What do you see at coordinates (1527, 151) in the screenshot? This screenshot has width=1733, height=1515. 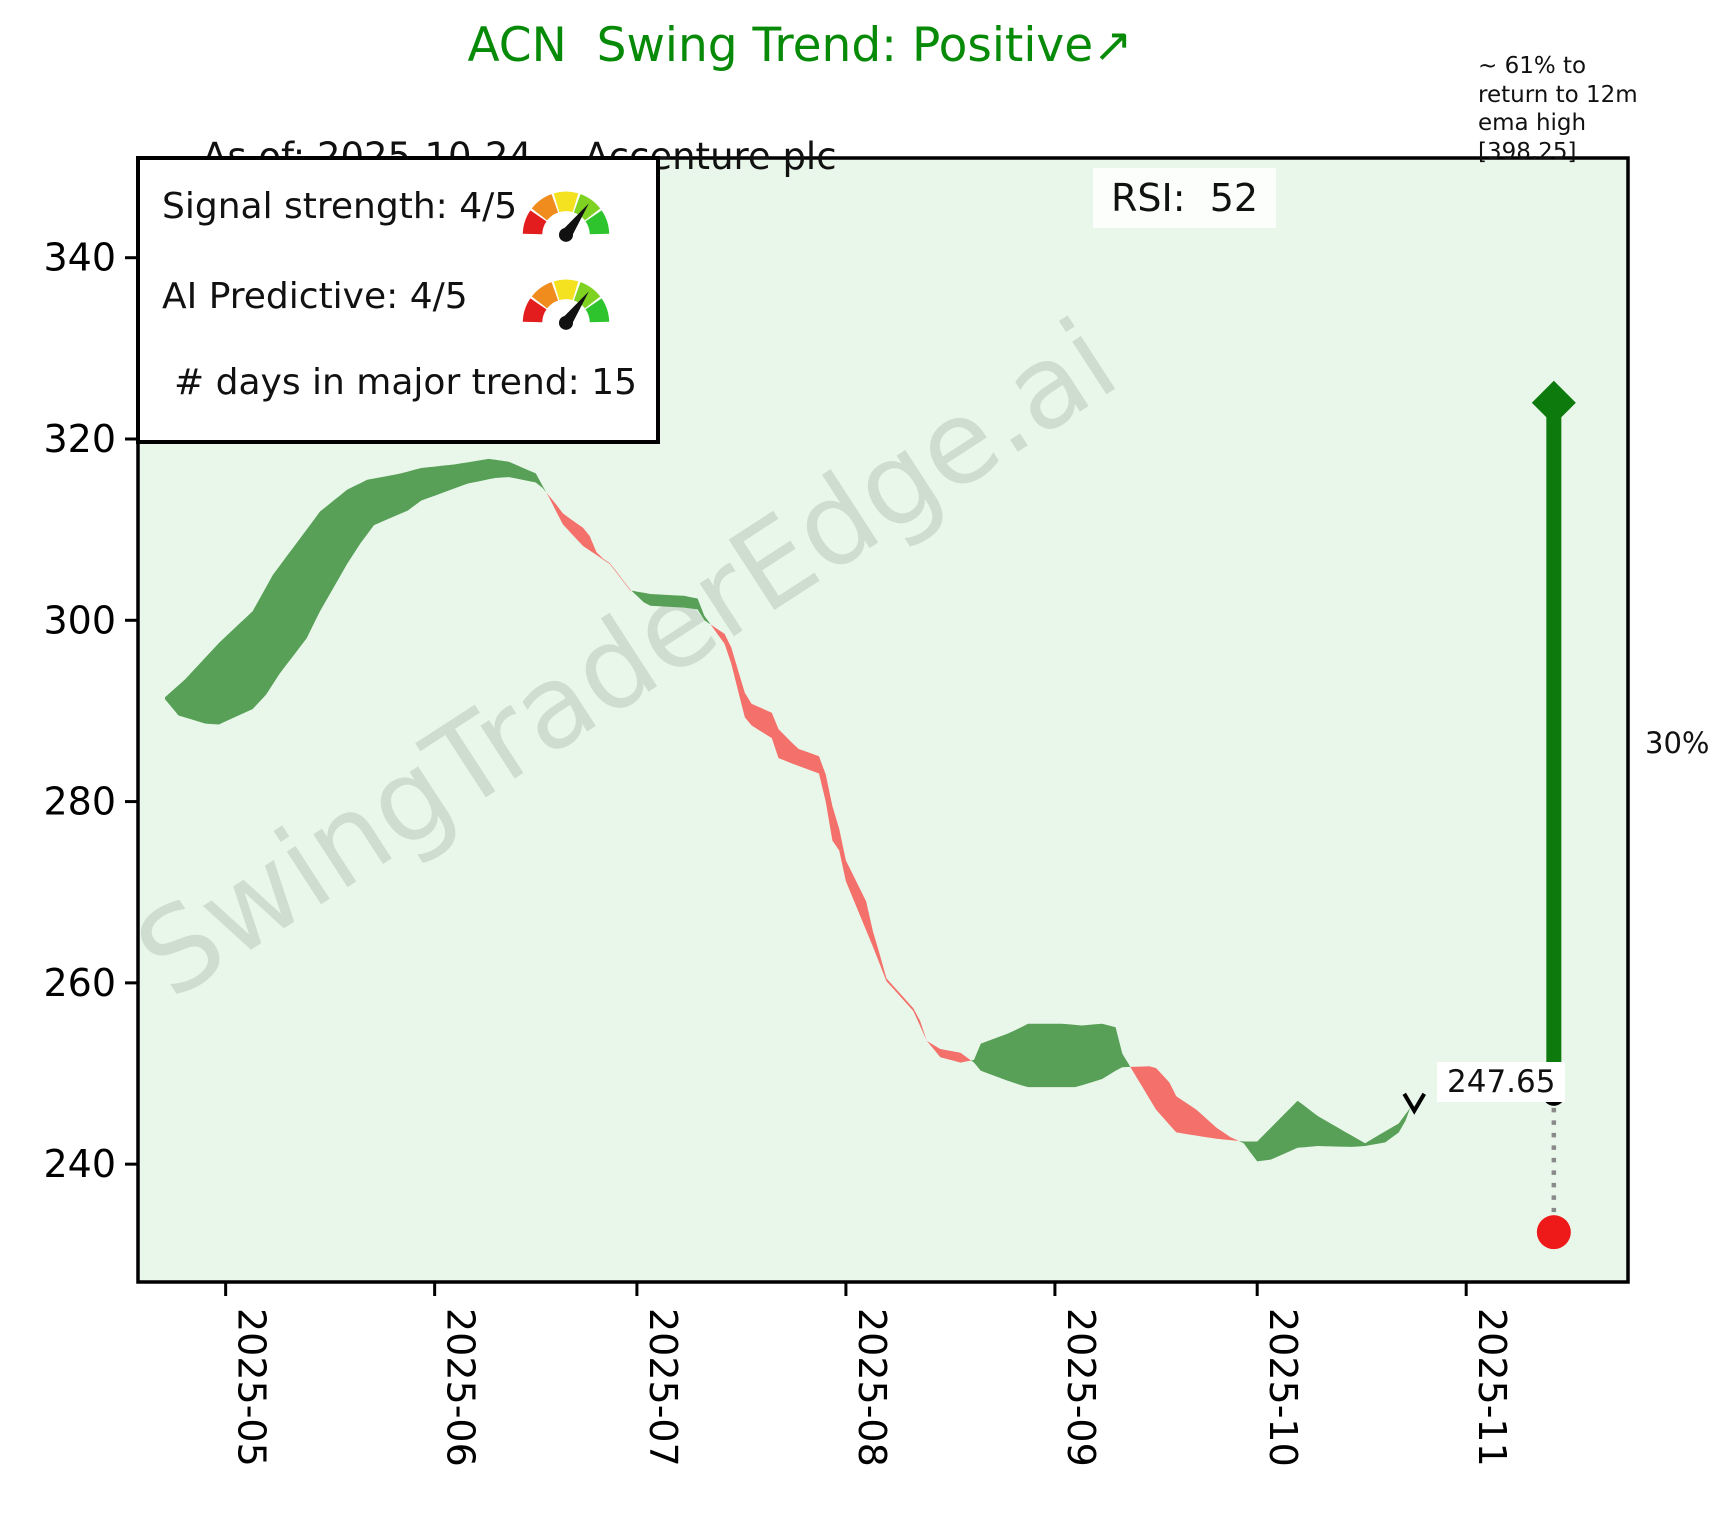 I see `ema-high-note-line: [398.25]` at bounding box center [1527, 151].